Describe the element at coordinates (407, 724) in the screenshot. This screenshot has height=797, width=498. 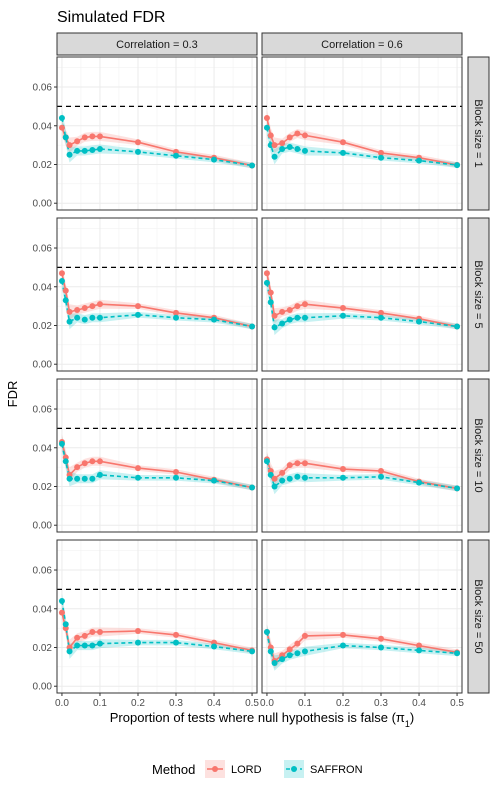
I see `x-axis-title-subscript: 1` at that location.